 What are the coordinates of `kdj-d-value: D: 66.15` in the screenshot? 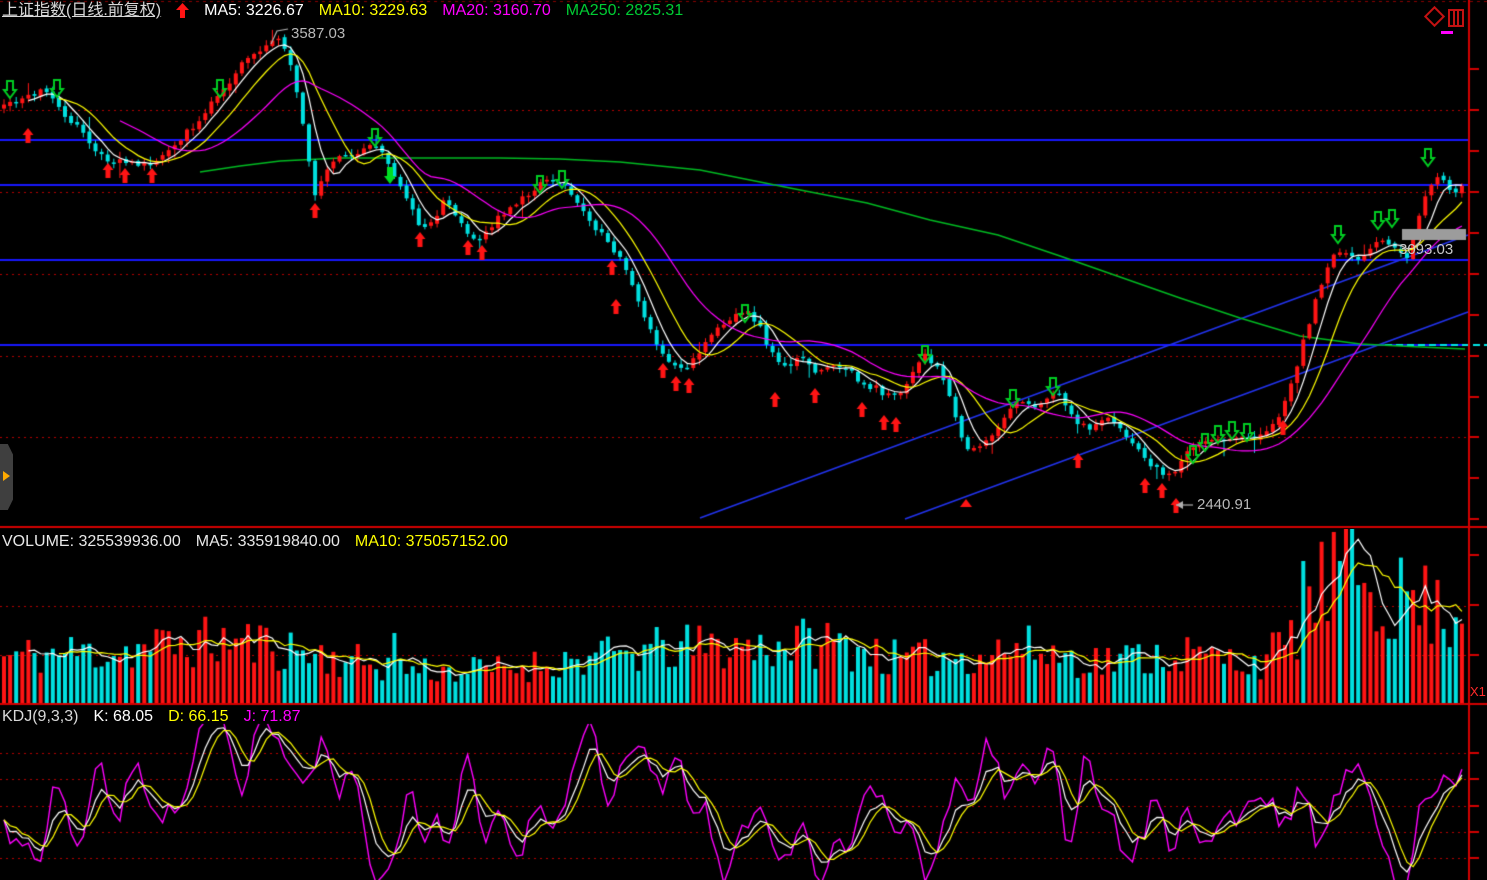 It's located at (198, 716).